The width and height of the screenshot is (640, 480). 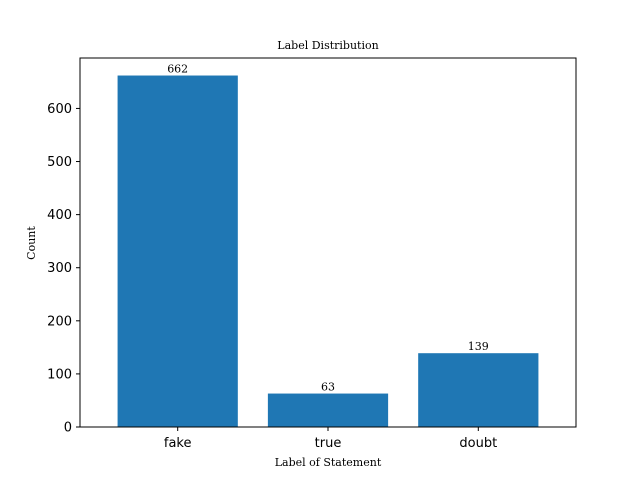 What do you see at coordinates (178, 443) in the screenshot?
I see `x-tick-label-fake: fake` at bounding box center [178, 443].